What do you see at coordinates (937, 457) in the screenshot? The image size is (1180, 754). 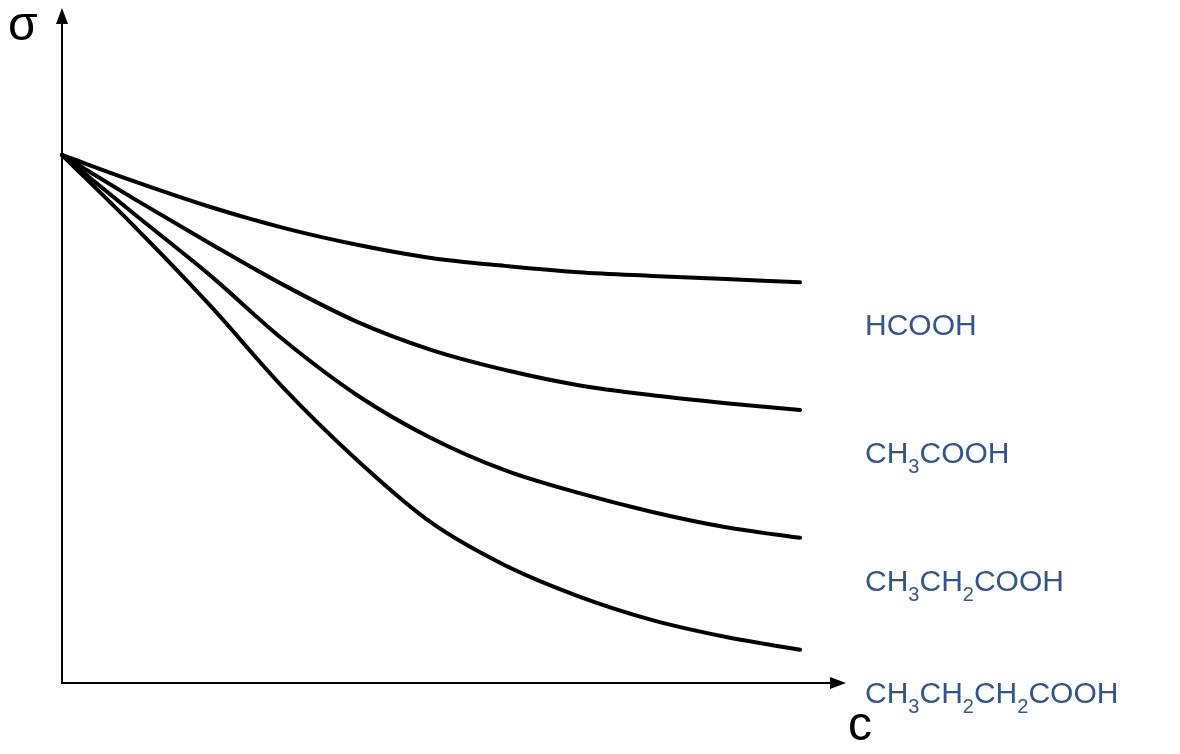 I see `text: CH$_{3}$COOH` at bounding box center [937, 457].